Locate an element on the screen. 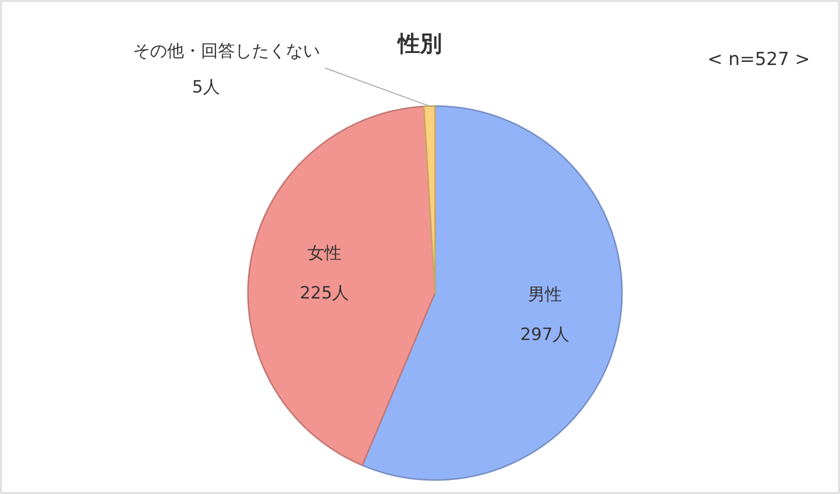 This screenshot has height=494, width=840. data-label: 5人 is located at coordinates (206, 88).